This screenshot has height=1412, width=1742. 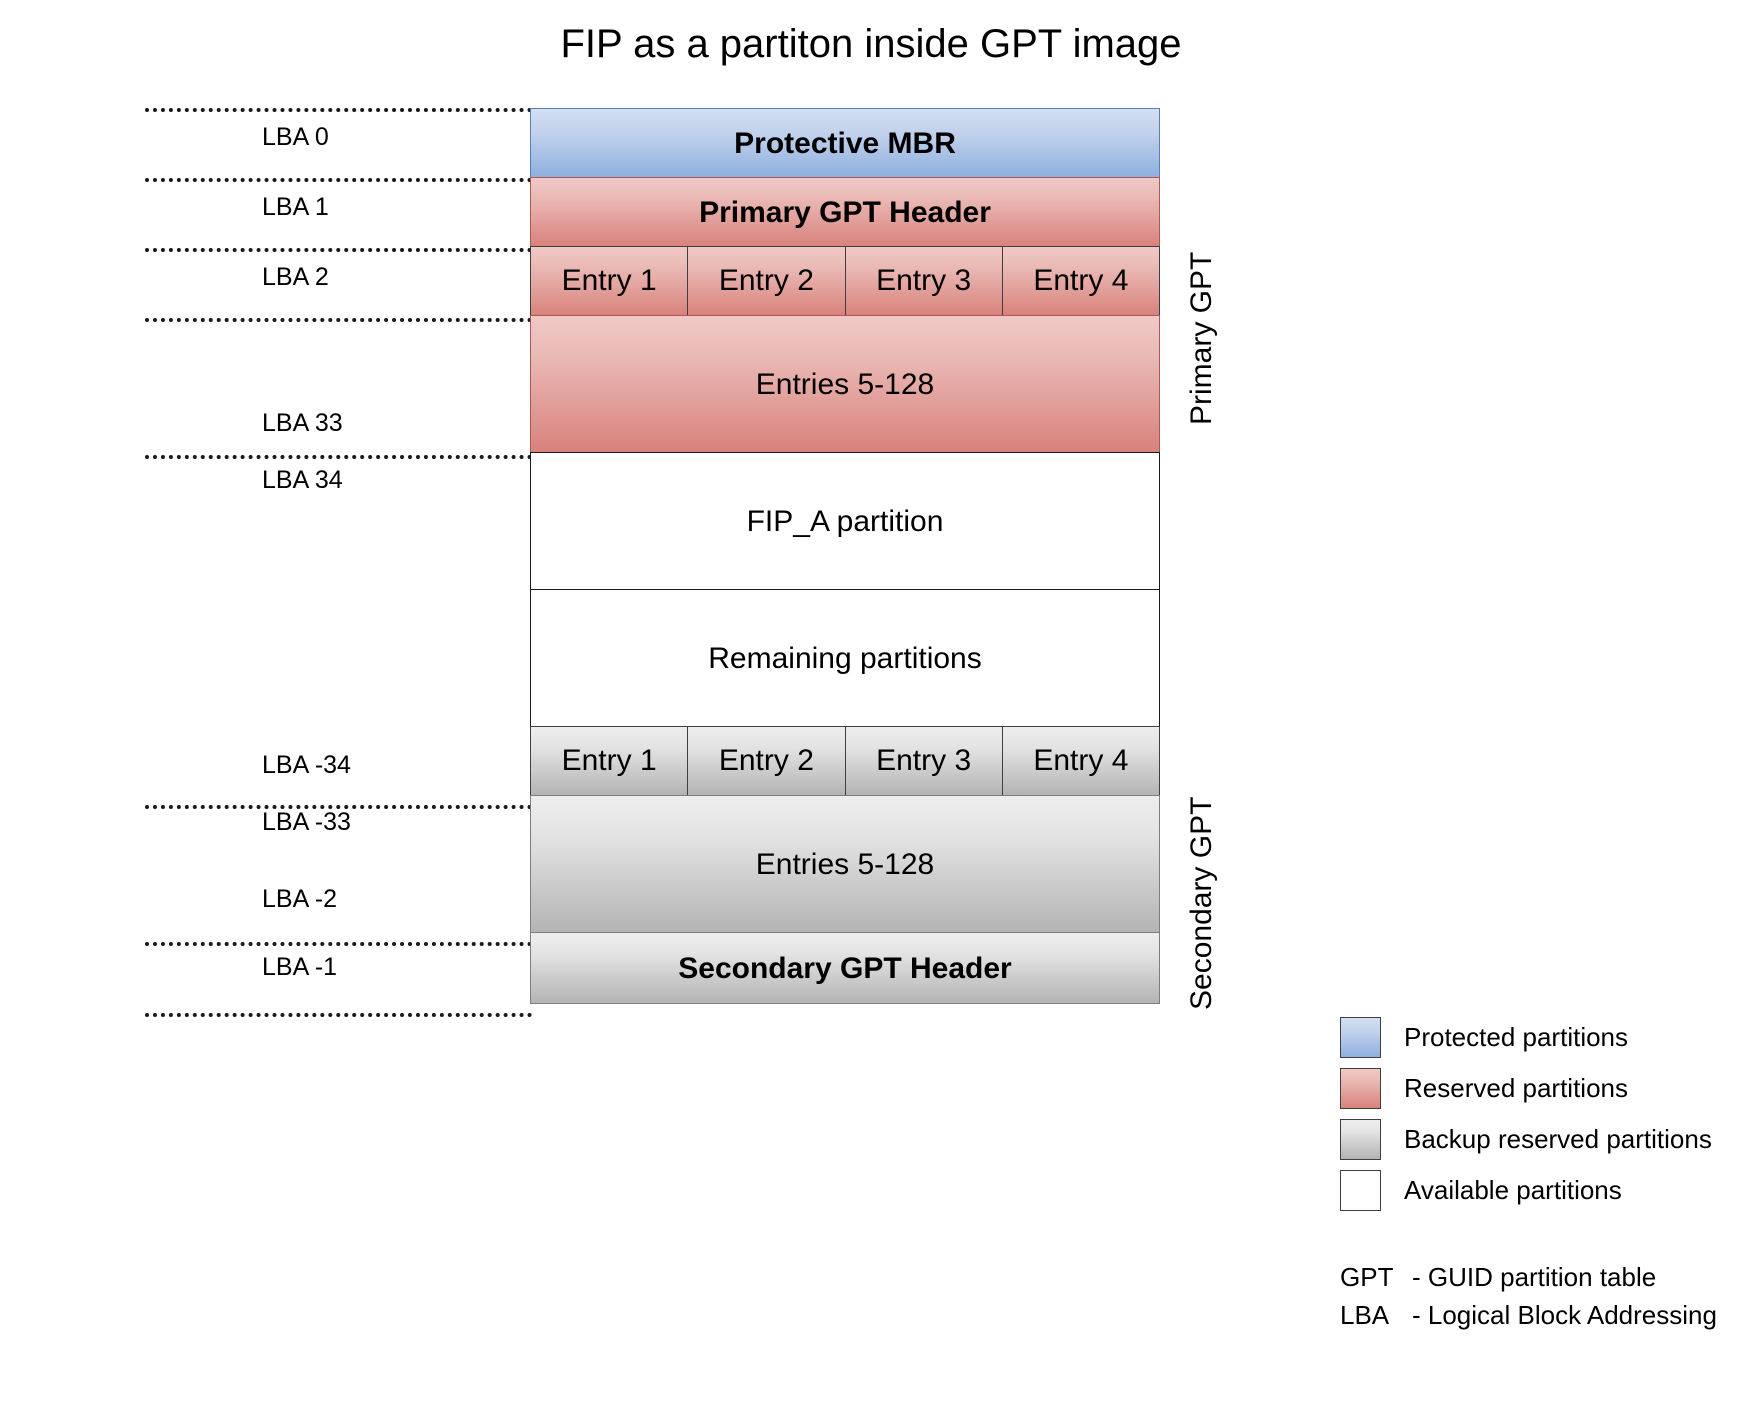 I want to click on lba-label--34: LBA -34, so click(x=306, y=765).